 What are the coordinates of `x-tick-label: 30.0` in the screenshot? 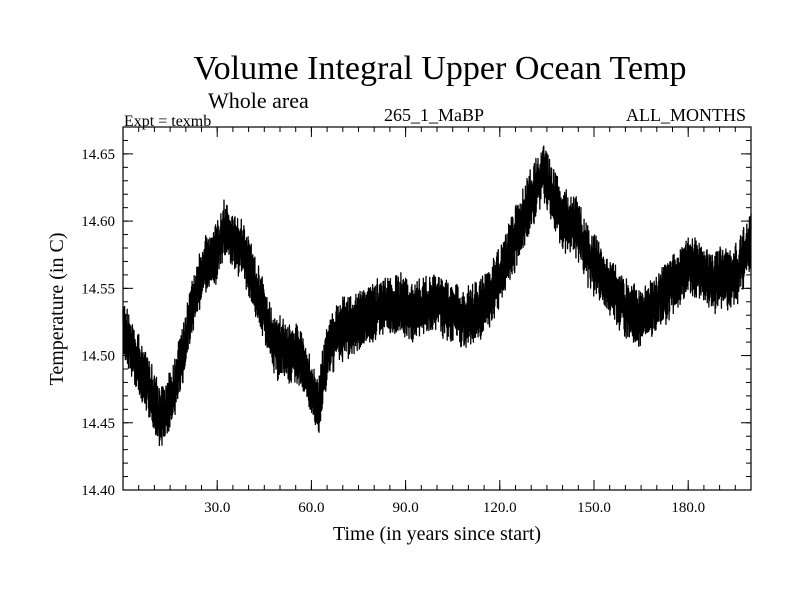 It's located at (217, 508).